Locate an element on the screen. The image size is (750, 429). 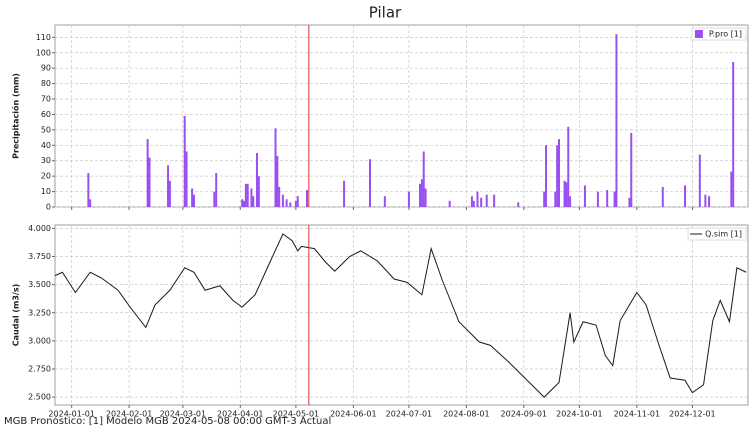
x-tick-label: 2024-10-01 is located at coordinates (579, 414).